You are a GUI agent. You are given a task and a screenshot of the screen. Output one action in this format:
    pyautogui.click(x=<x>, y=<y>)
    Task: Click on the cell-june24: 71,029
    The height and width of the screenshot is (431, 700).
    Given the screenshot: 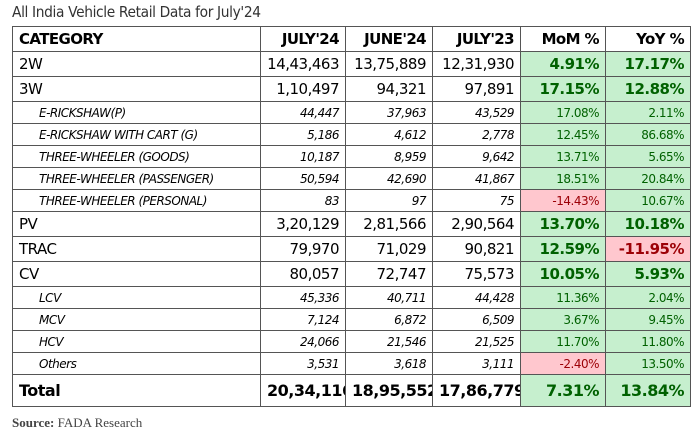 What is the action you would take?
    pyautogui.click(x=389, y=249)
    